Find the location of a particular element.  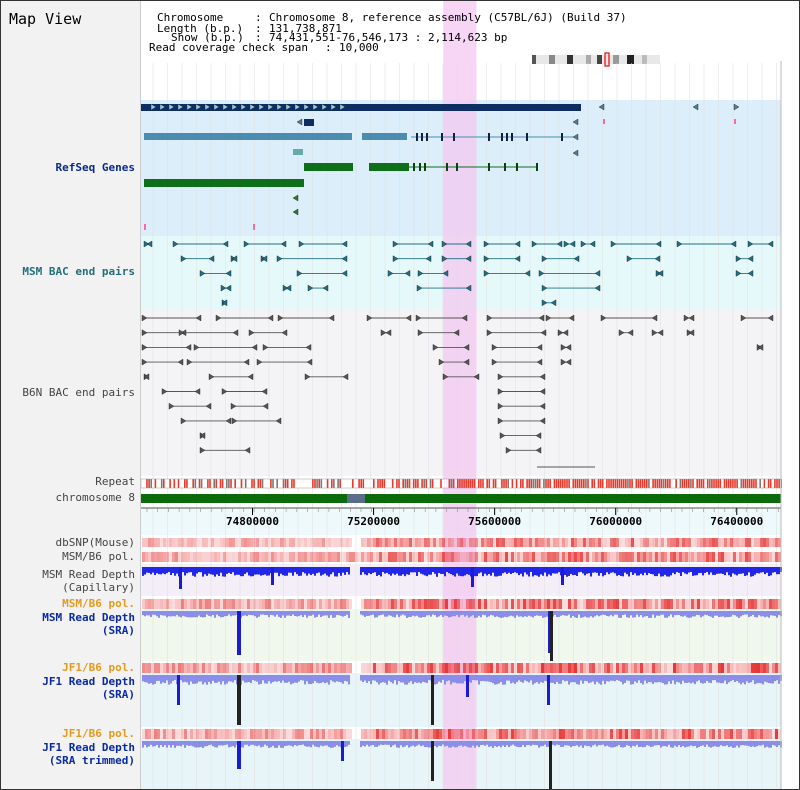

length-sep: : is located at coordinates (258, 28).